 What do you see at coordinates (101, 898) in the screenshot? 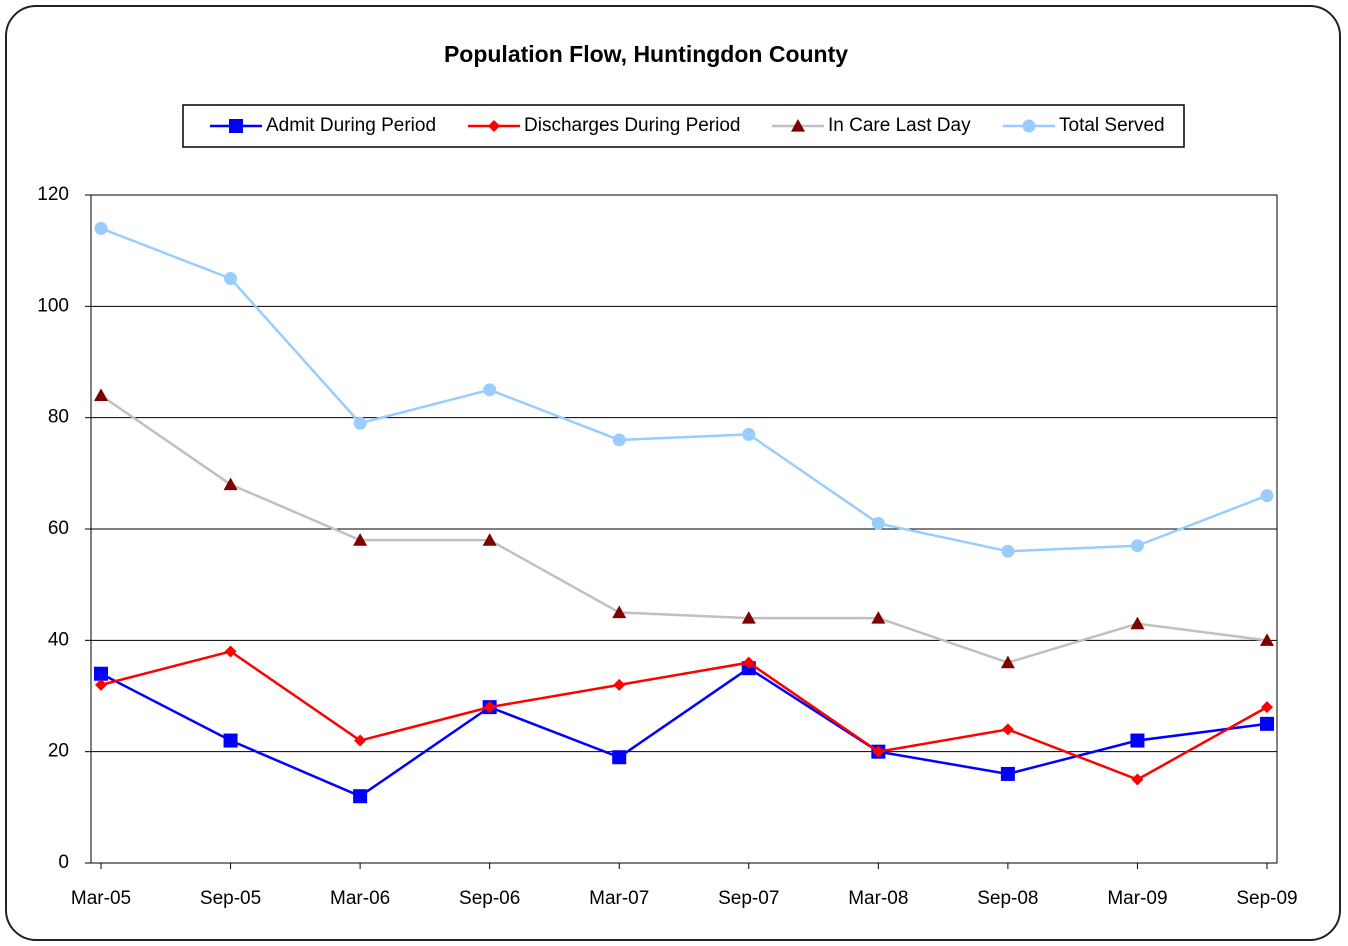
I see `x-tick-label: Mar-05` at bounding box center [101, 898].